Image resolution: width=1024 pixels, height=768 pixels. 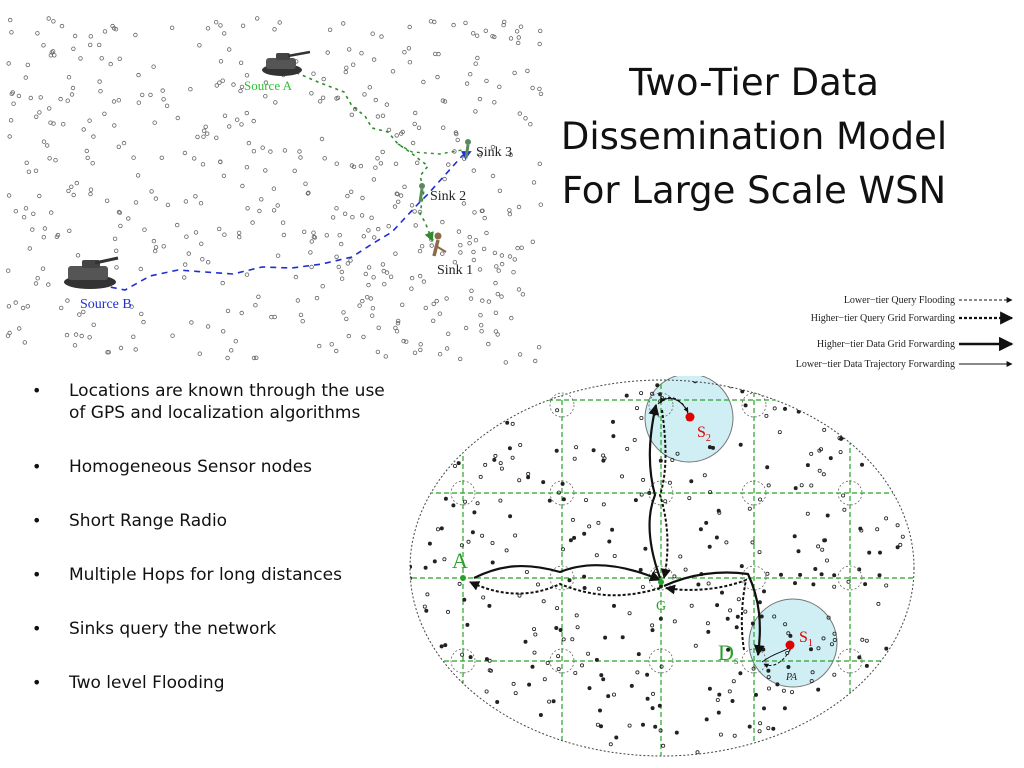 What do you see at coordinates (128, 683) in the screenshot?
I see `bullet-item: • Two level Flooding` at bounding box center [128, 683].